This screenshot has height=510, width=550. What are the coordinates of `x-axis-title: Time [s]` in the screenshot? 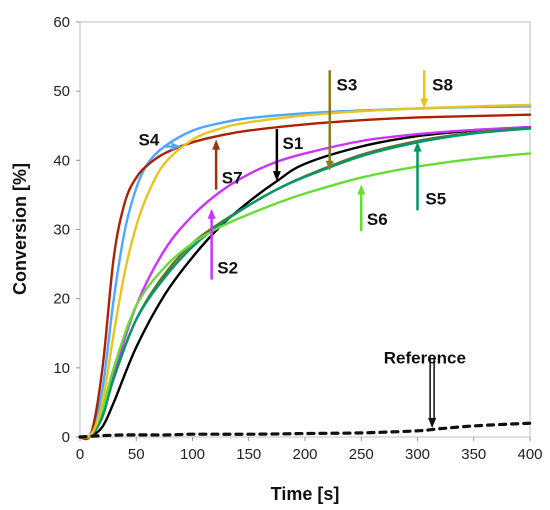 It's located at (305, 494).